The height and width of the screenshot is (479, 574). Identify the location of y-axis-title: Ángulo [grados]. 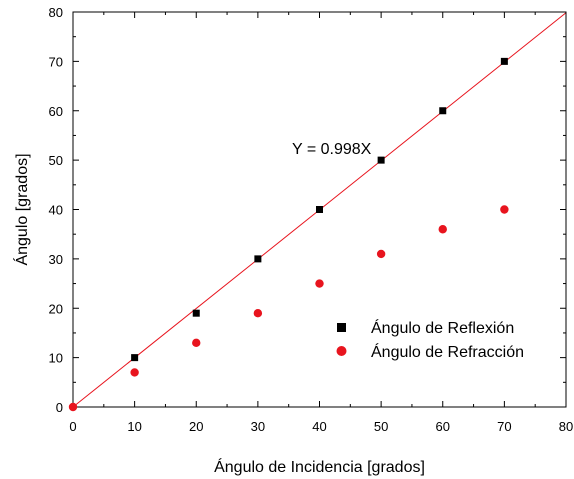
(21, 209).